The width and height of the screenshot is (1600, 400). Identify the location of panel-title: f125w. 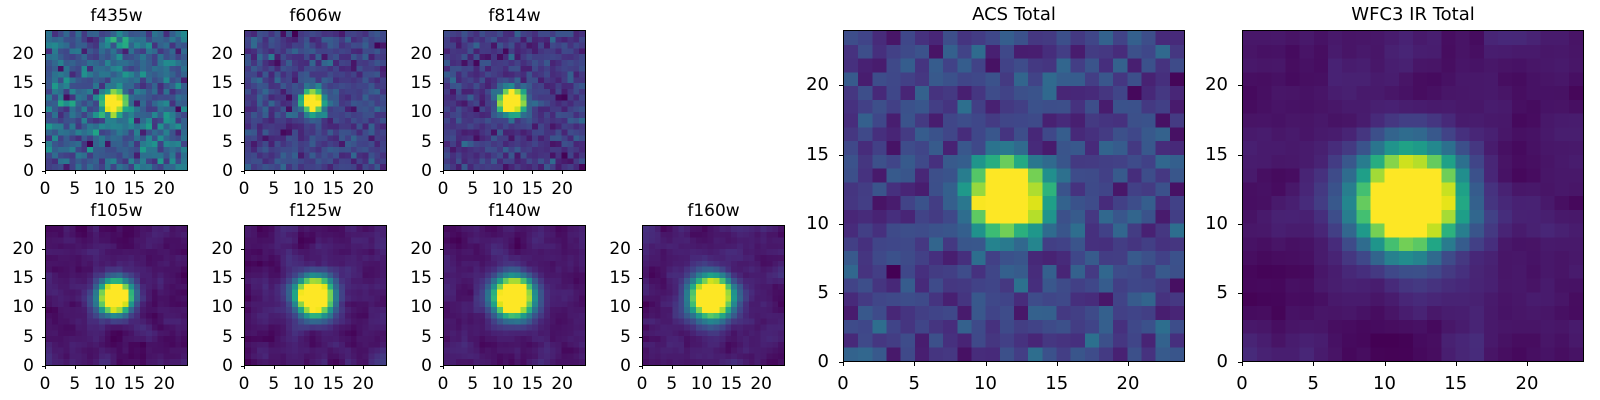
(315, 211).